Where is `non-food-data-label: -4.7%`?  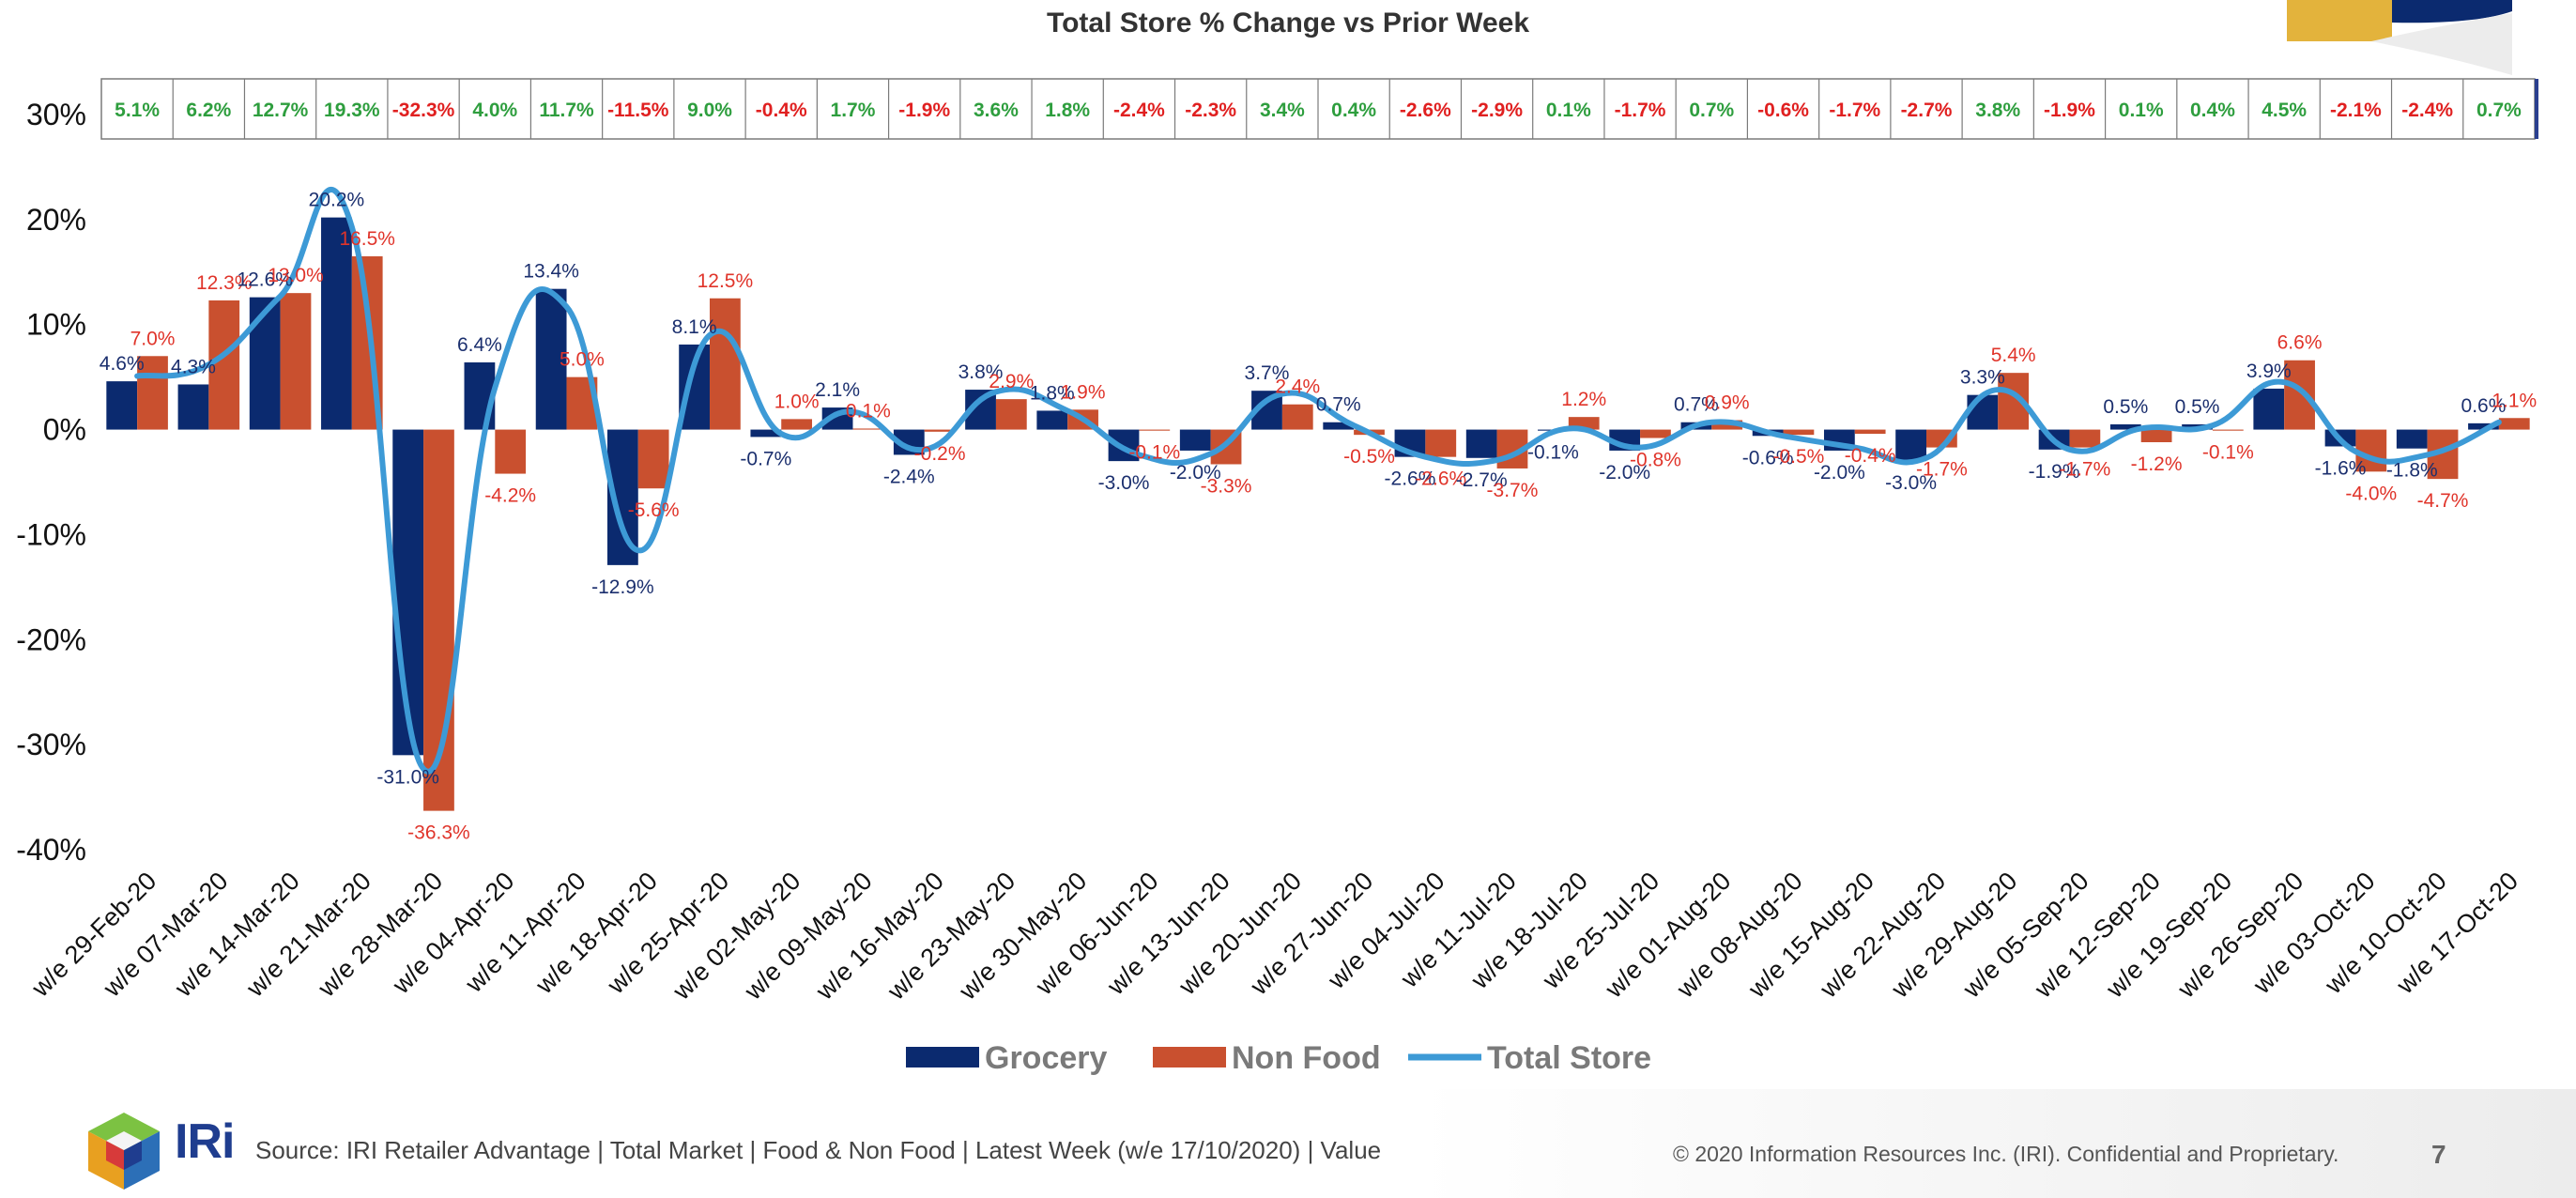
non-food-data-label: -4.7% is located at coordinates (2443, 501).